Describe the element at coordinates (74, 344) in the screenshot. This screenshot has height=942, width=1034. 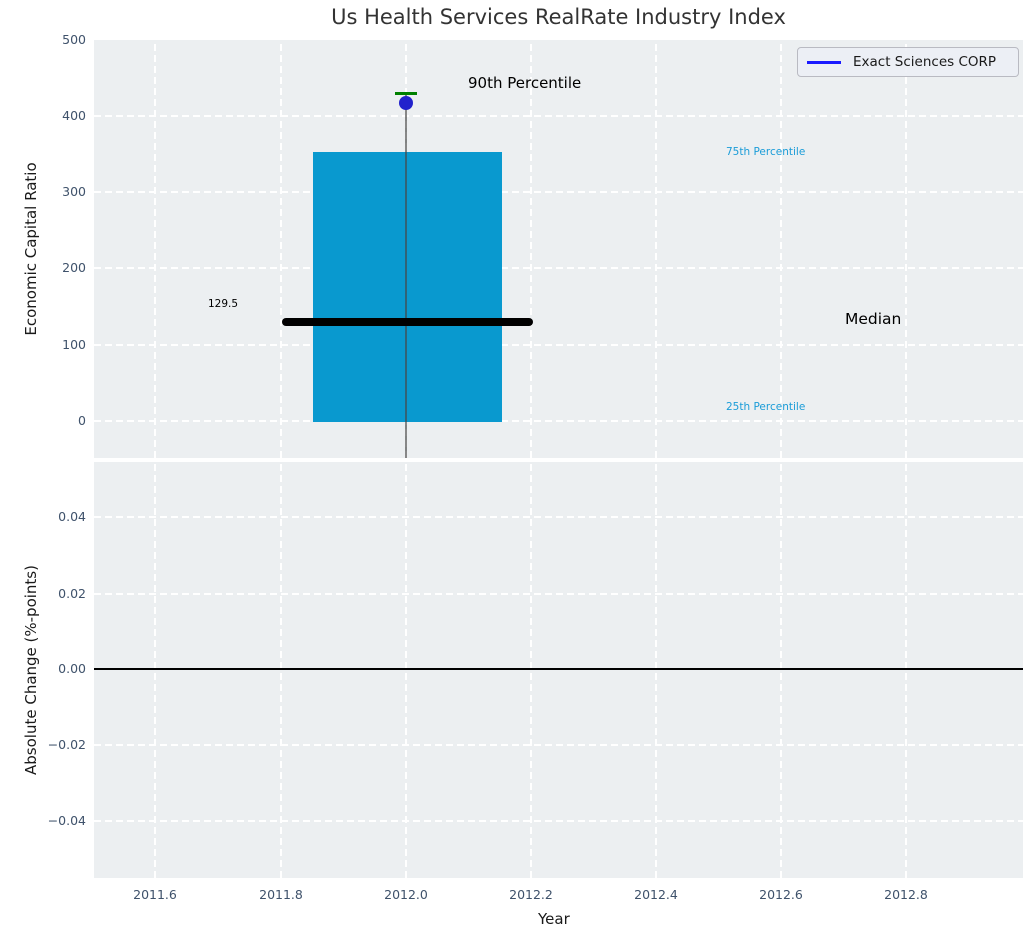
I see `ytick-label: 100` at that location.